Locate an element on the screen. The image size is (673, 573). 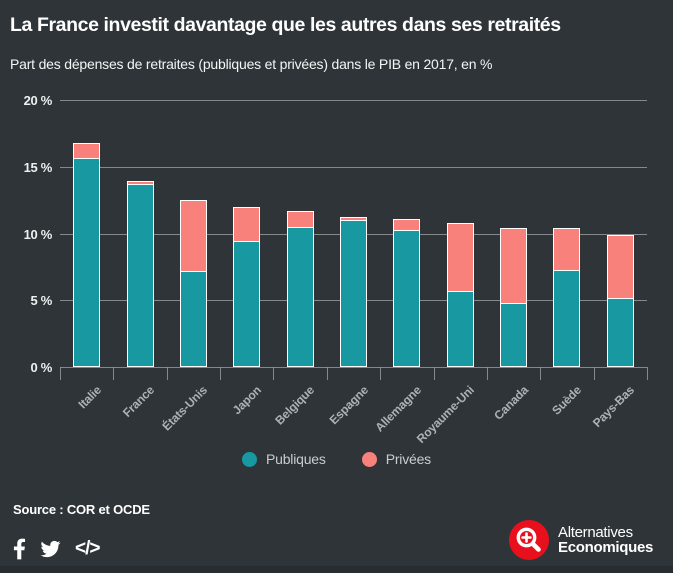
bar-segment-privees-italie is located at coordinates (87, 150).